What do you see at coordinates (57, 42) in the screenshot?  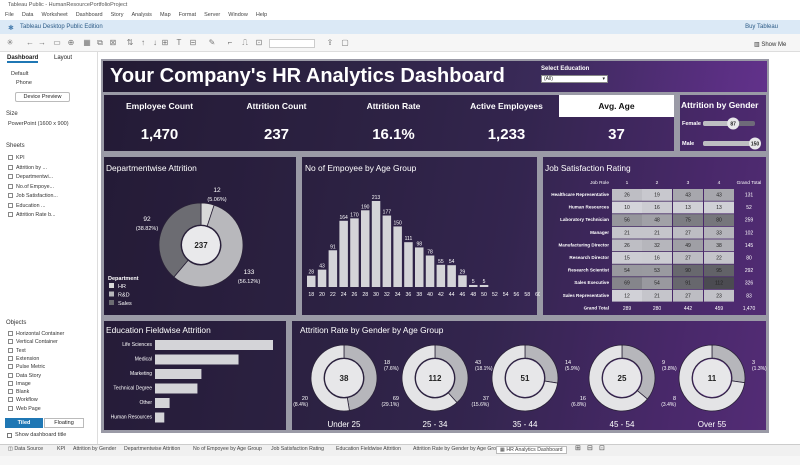 I see `save-icon: ▭` at bounding box center [57, 42].